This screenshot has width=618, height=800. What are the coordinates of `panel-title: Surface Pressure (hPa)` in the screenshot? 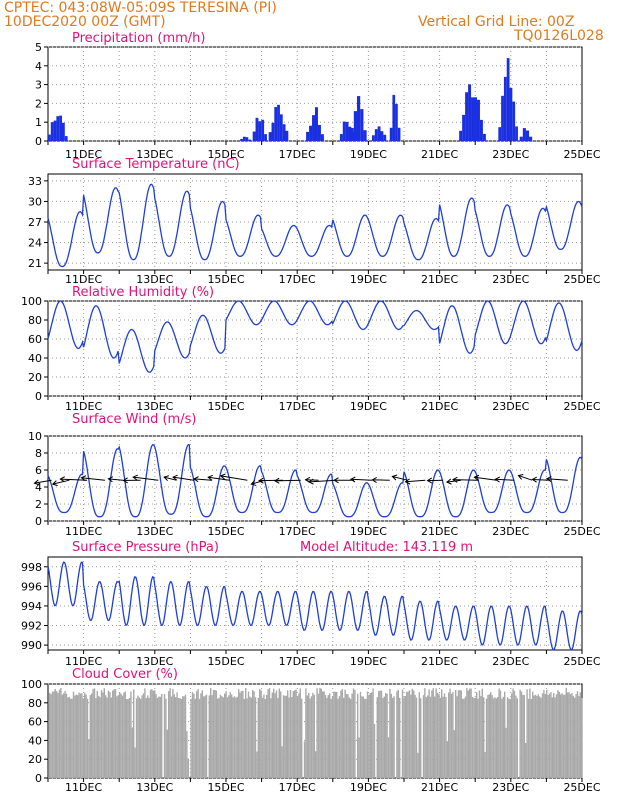 It's located at (145, 547).